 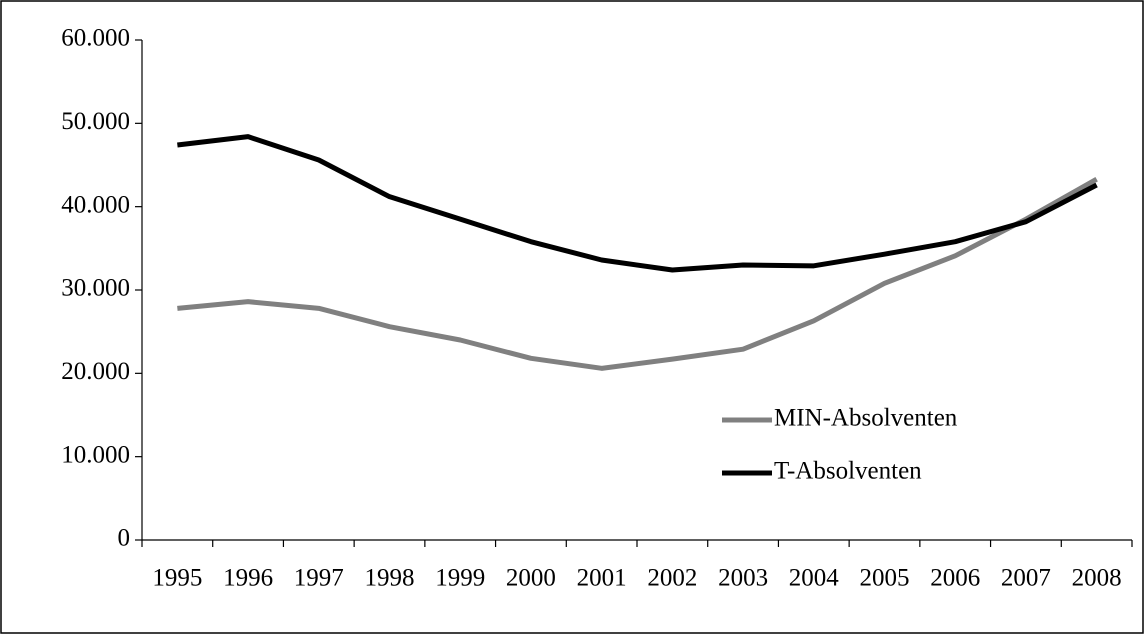 I want to click on legend-label: T-Absolventen, so click(x=848, y=471).